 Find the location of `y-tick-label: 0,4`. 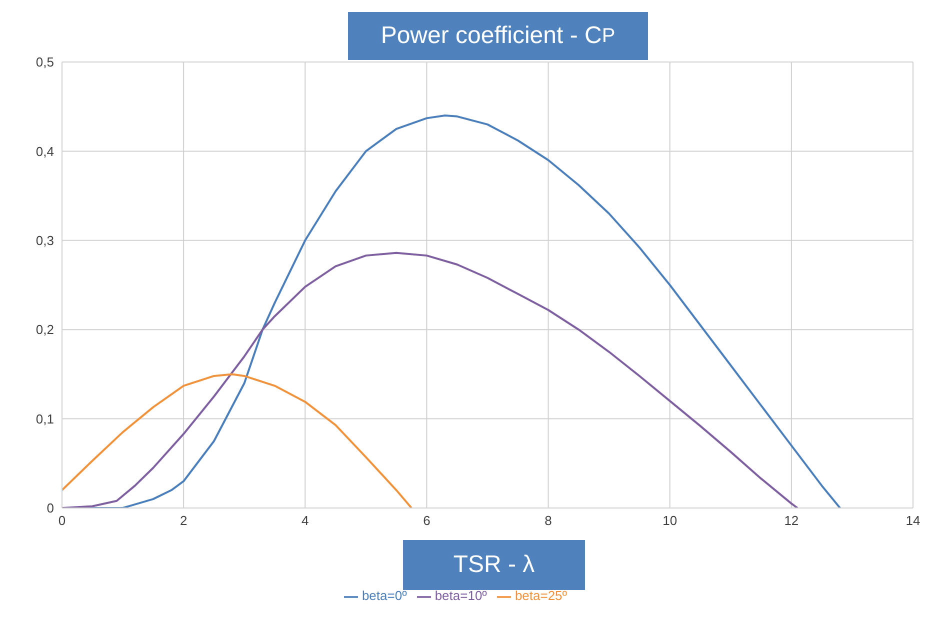

y-tick-label: 0,4 is located at coordinates (45, 151).